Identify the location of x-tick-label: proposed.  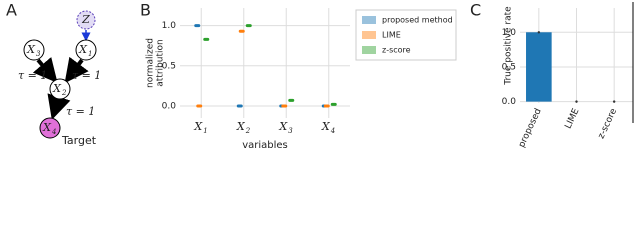
(530, 128).